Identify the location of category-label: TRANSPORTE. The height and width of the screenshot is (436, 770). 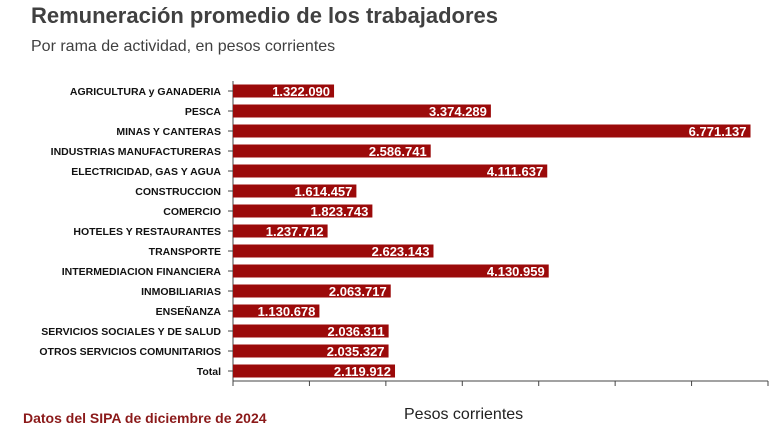
(185, 252).